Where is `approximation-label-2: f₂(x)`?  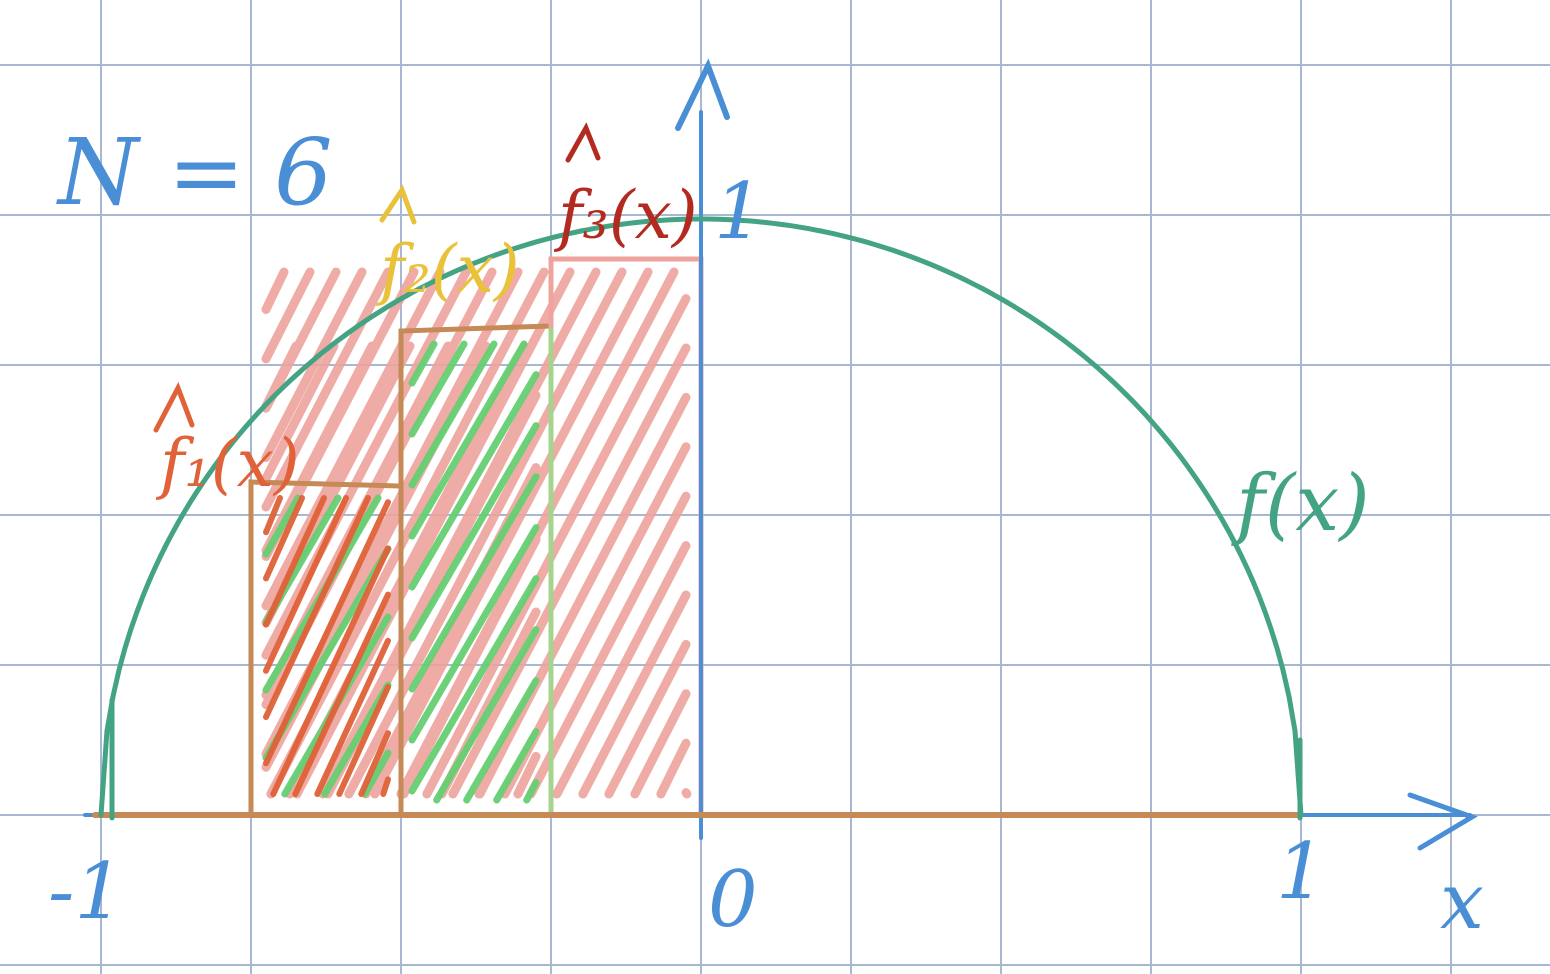 approximation-label-2: f₂(x) is located at coordinates (447, 269).